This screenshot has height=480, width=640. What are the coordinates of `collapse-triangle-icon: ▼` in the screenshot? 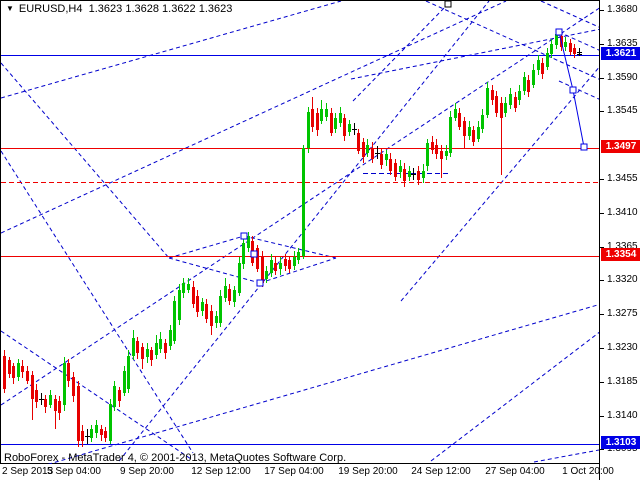 It's located at (10, 8).